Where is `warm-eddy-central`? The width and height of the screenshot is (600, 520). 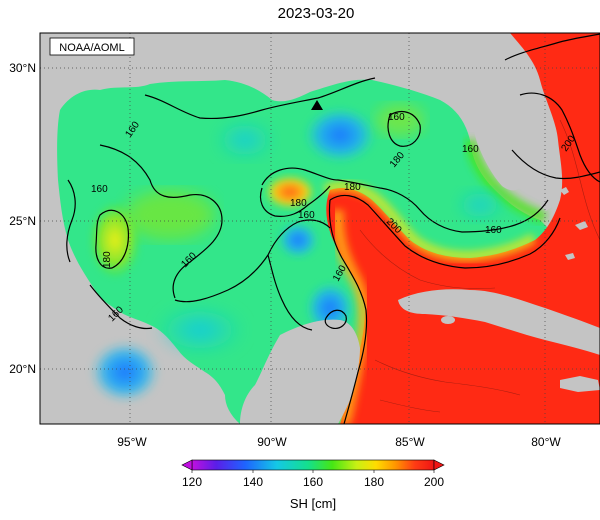 warm-eddy-central is located at coordinates (290, 192).